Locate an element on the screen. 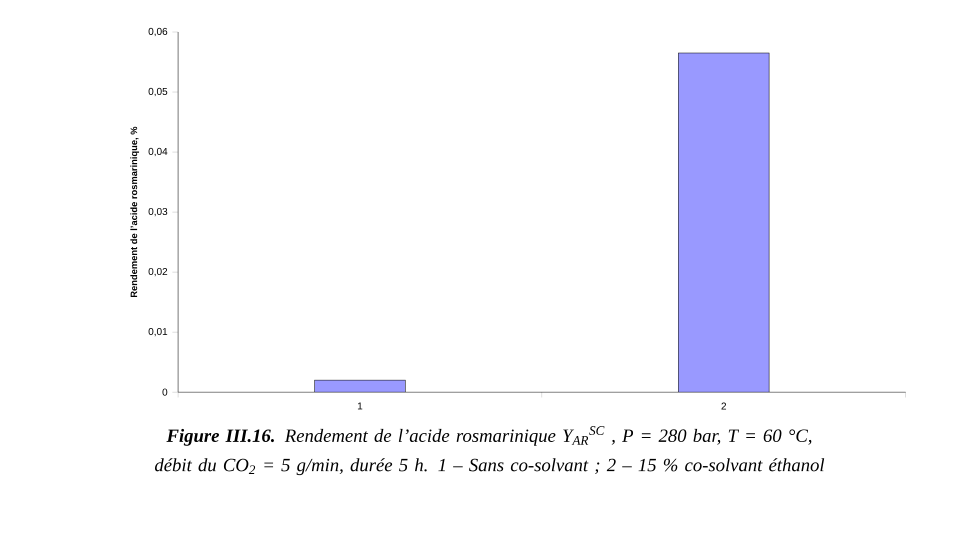  y-tick-label: 0,05 is located at coordinates (158, 92).